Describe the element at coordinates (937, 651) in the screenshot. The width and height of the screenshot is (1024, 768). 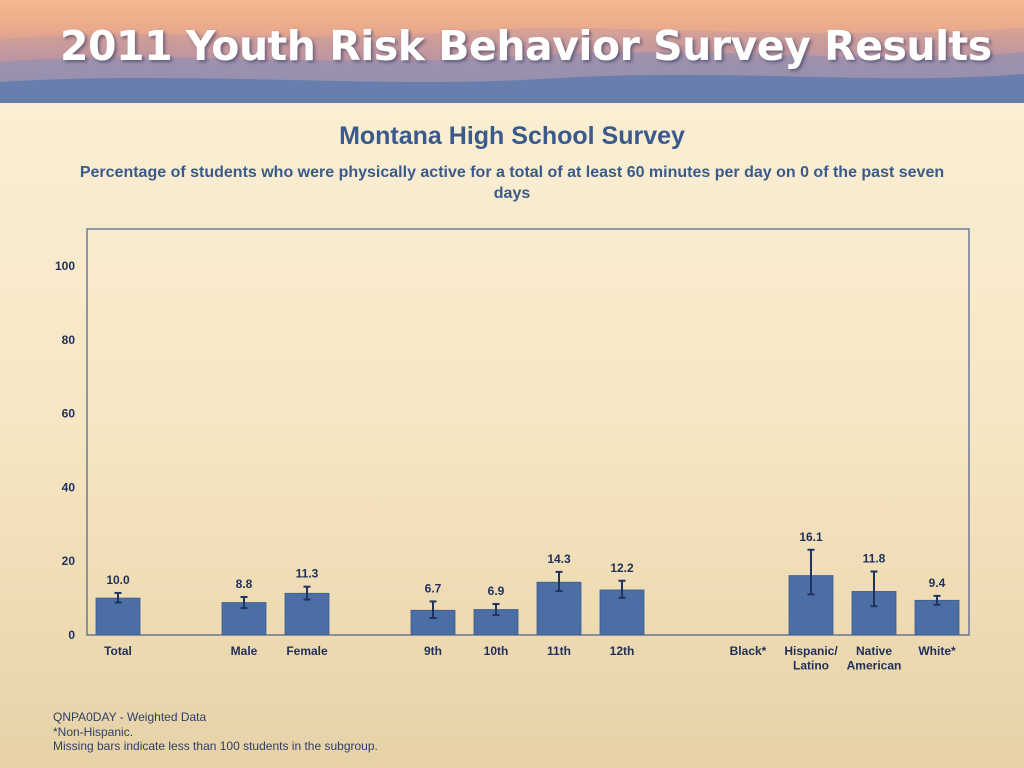
I see `category-label: White*` at that location.